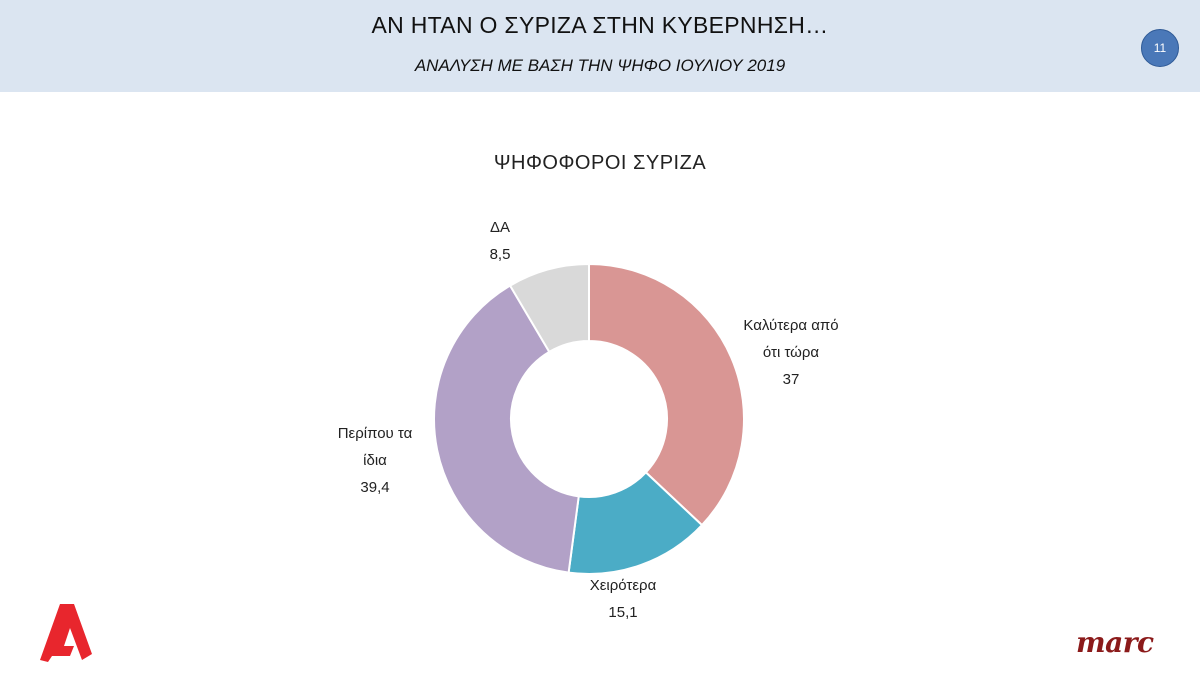 The image size is (1200, 675). What do you see at coordinates (600, 163) in the screenshot?
I see `chart-title: ΨΗΦΟΦΟΡΟΙ ΣΥΡΙΖΑ` at bounding box center [600, 163].